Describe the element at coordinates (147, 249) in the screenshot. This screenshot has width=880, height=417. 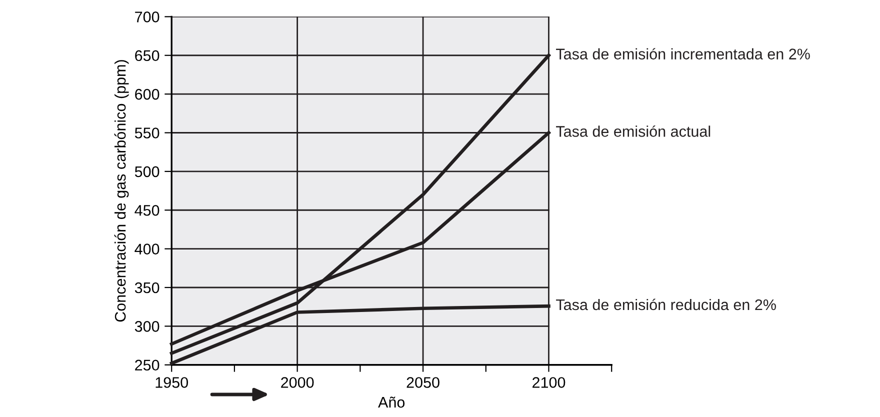
I see `y-tick-label: 400` at that location.